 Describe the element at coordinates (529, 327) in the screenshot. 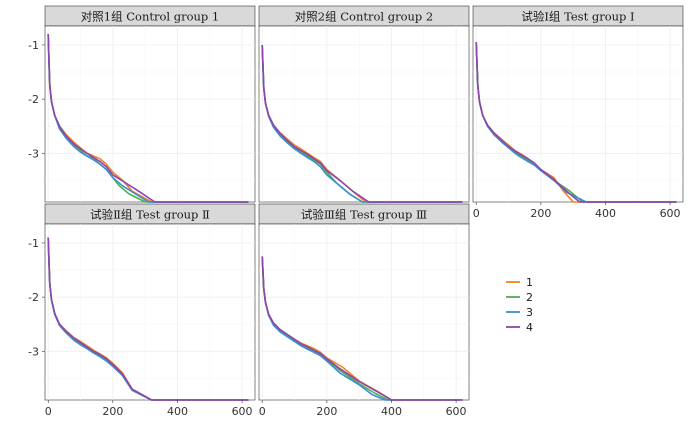

I see `legend-label: 4` at that location.